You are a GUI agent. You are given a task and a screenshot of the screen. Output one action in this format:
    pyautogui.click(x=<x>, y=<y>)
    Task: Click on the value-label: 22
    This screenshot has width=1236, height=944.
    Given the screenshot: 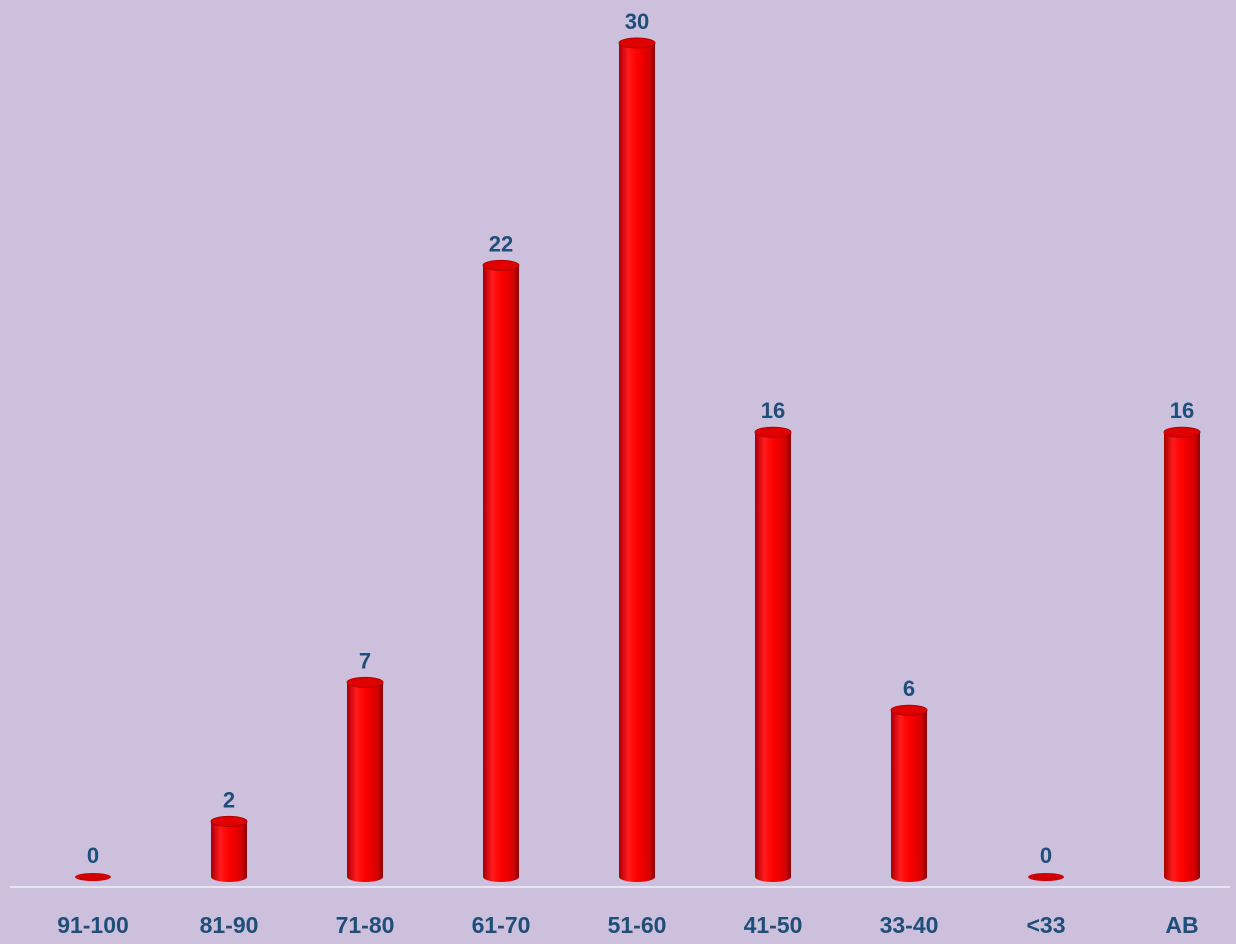 What is the action you would take?
    pyautogui.click(x=501, y=243)
    